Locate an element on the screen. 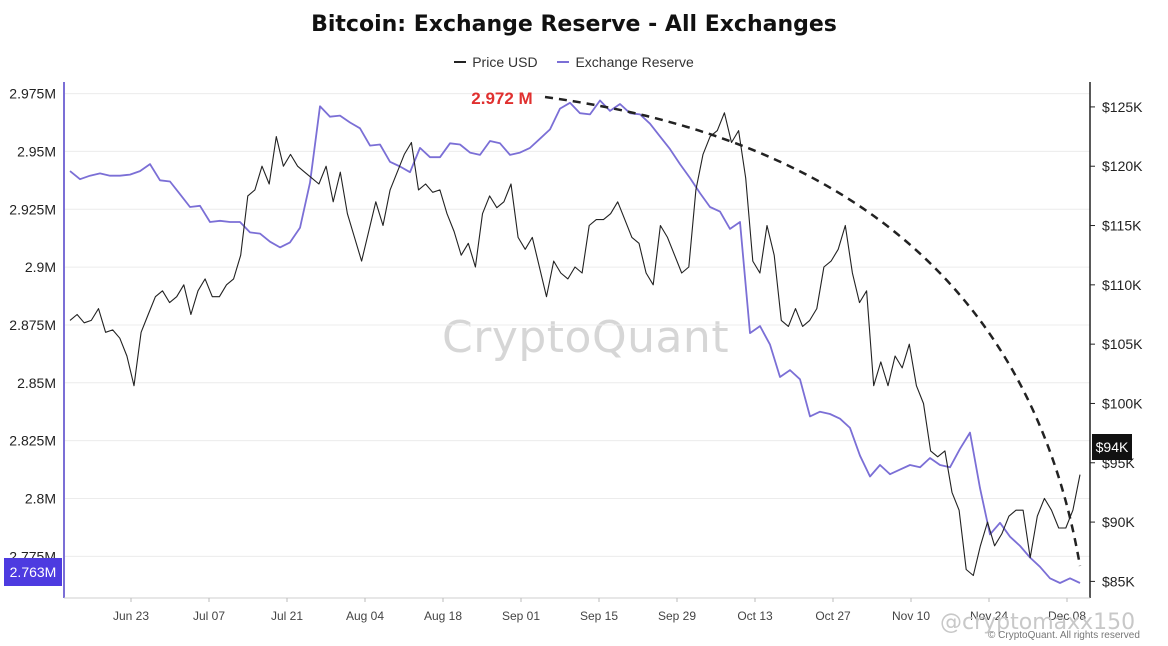 The image size is (1168, 646). x-tick-label: Nov 10 is located at coordinates (911, 616).